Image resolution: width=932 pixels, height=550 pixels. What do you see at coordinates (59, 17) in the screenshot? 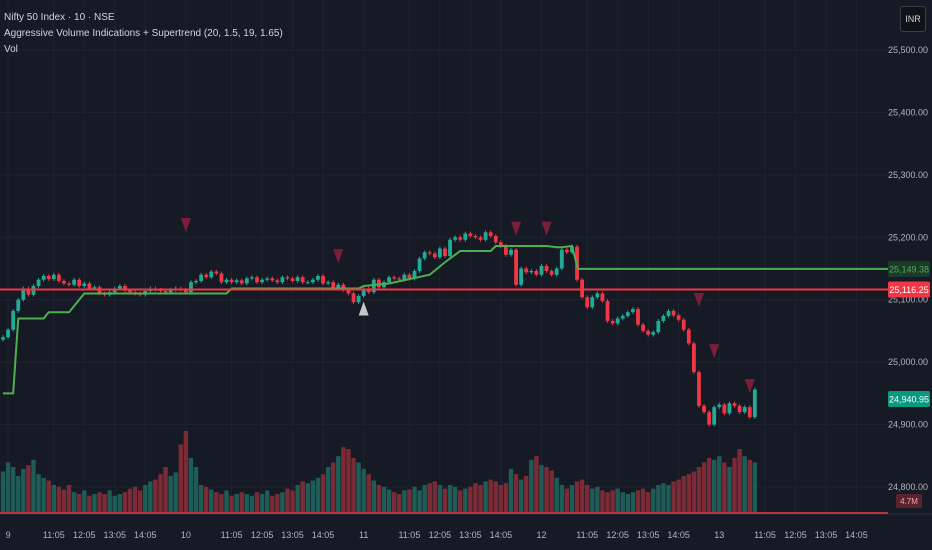
I see `symbol-title: Nifty 50 Index · 10 · NSE` at bounding box center [59, 17].